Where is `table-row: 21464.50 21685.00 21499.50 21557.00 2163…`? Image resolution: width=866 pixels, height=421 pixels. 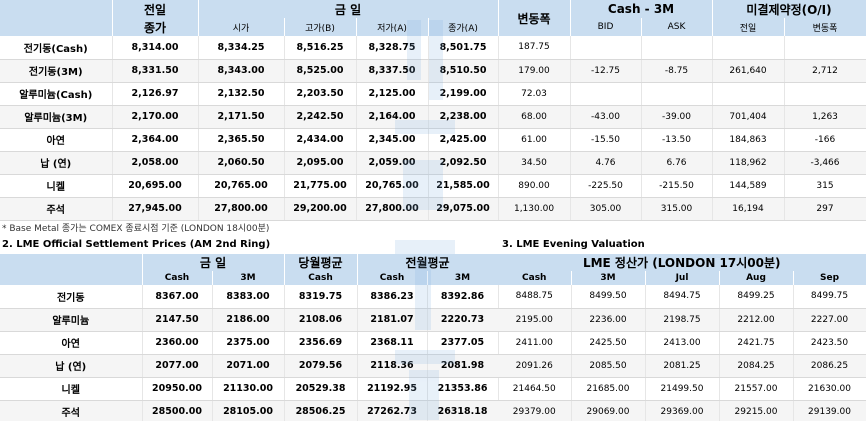
table-row: 21464.50 21685.00 21499.50 21557.00 2163… is located at coordinates (682, 389).